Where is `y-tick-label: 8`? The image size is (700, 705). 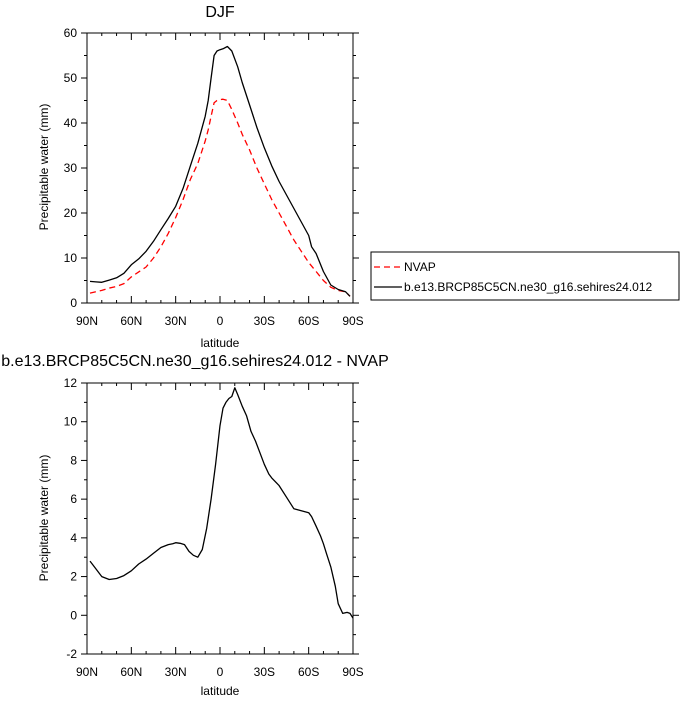
y-tick-label: 8 is located at coordinates (73, 460).